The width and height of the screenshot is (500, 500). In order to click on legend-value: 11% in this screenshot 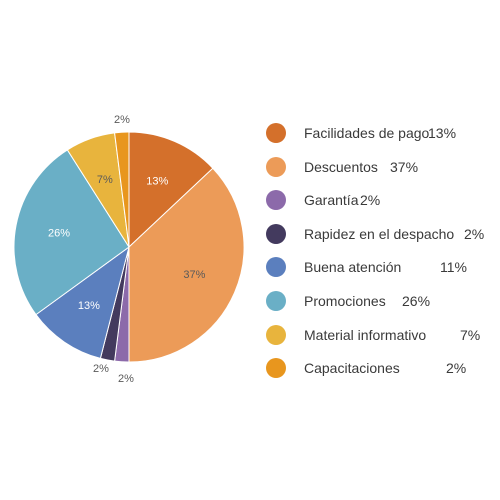, I will do `click(453, 267)`.